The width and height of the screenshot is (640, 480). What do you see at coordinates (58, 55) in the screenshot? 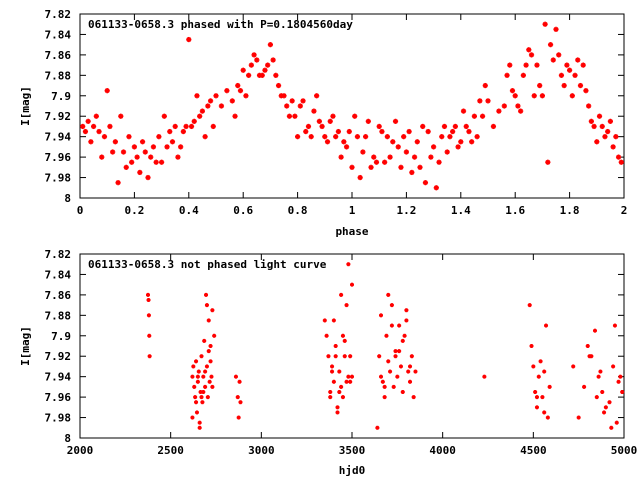
I see `y-tick-label: 7.86` at bounding box center [58, 55].